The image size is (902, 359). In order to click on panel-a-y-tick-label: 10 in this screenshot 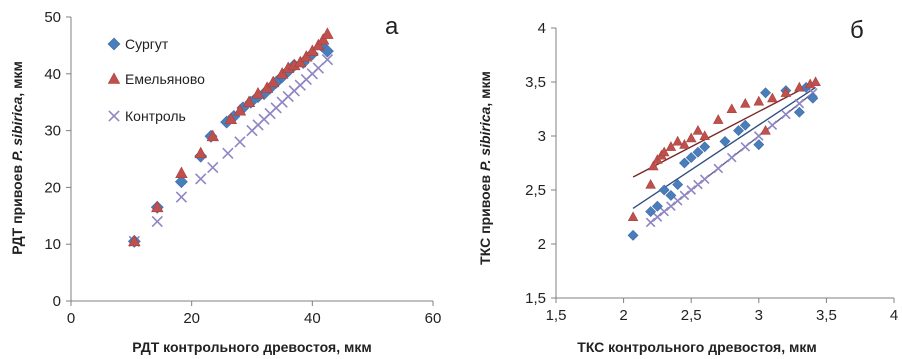, I will do `click(52, 244)`.